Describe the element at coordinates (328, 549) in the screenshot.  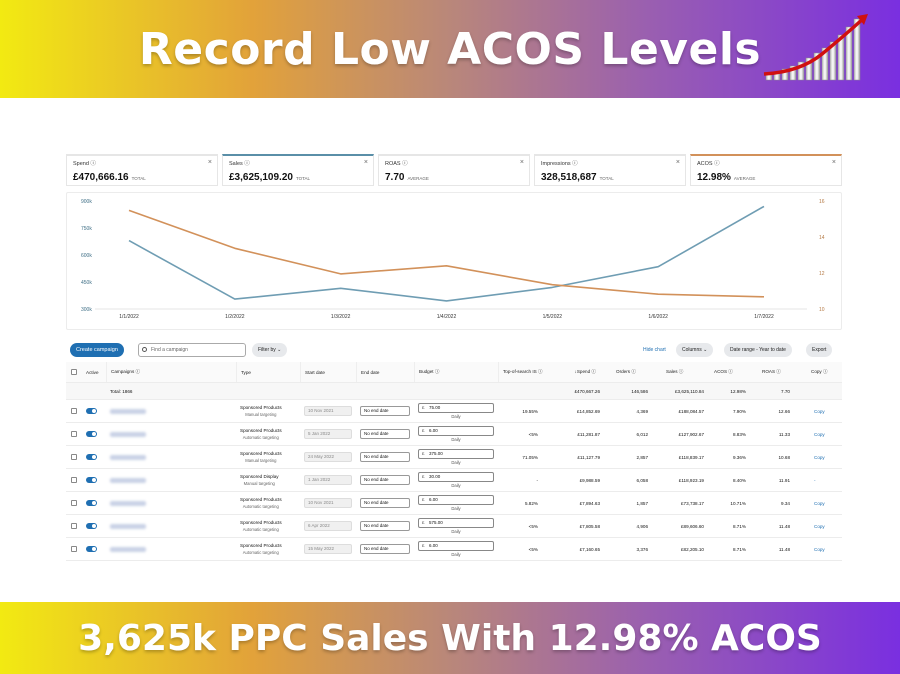
I see `start-date-field: 15 May 2022` at that location.